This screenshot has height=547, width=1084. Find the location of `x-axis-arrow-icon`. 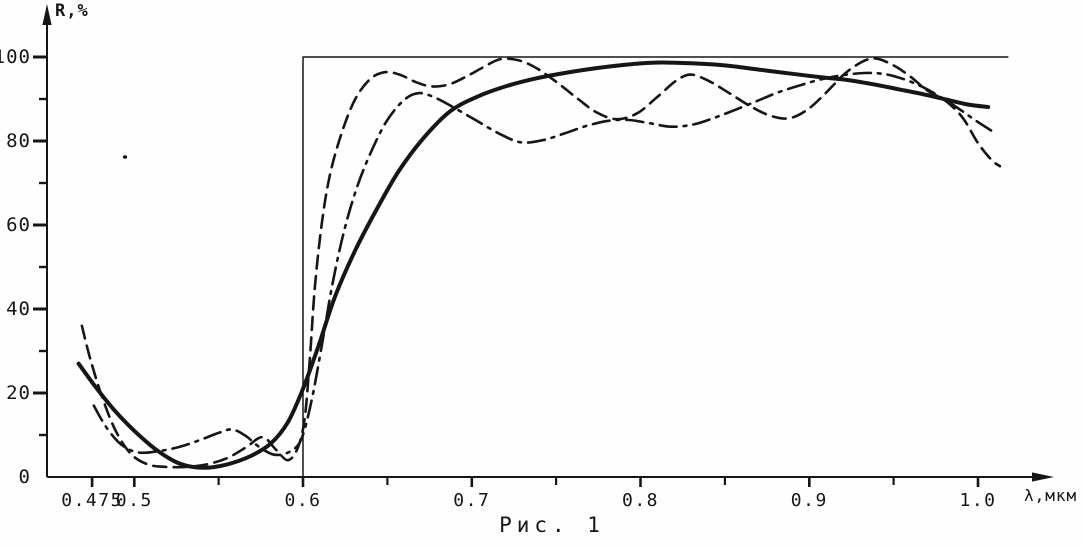

x-axis-arrow-icon is located at coordinates (1043, 477).